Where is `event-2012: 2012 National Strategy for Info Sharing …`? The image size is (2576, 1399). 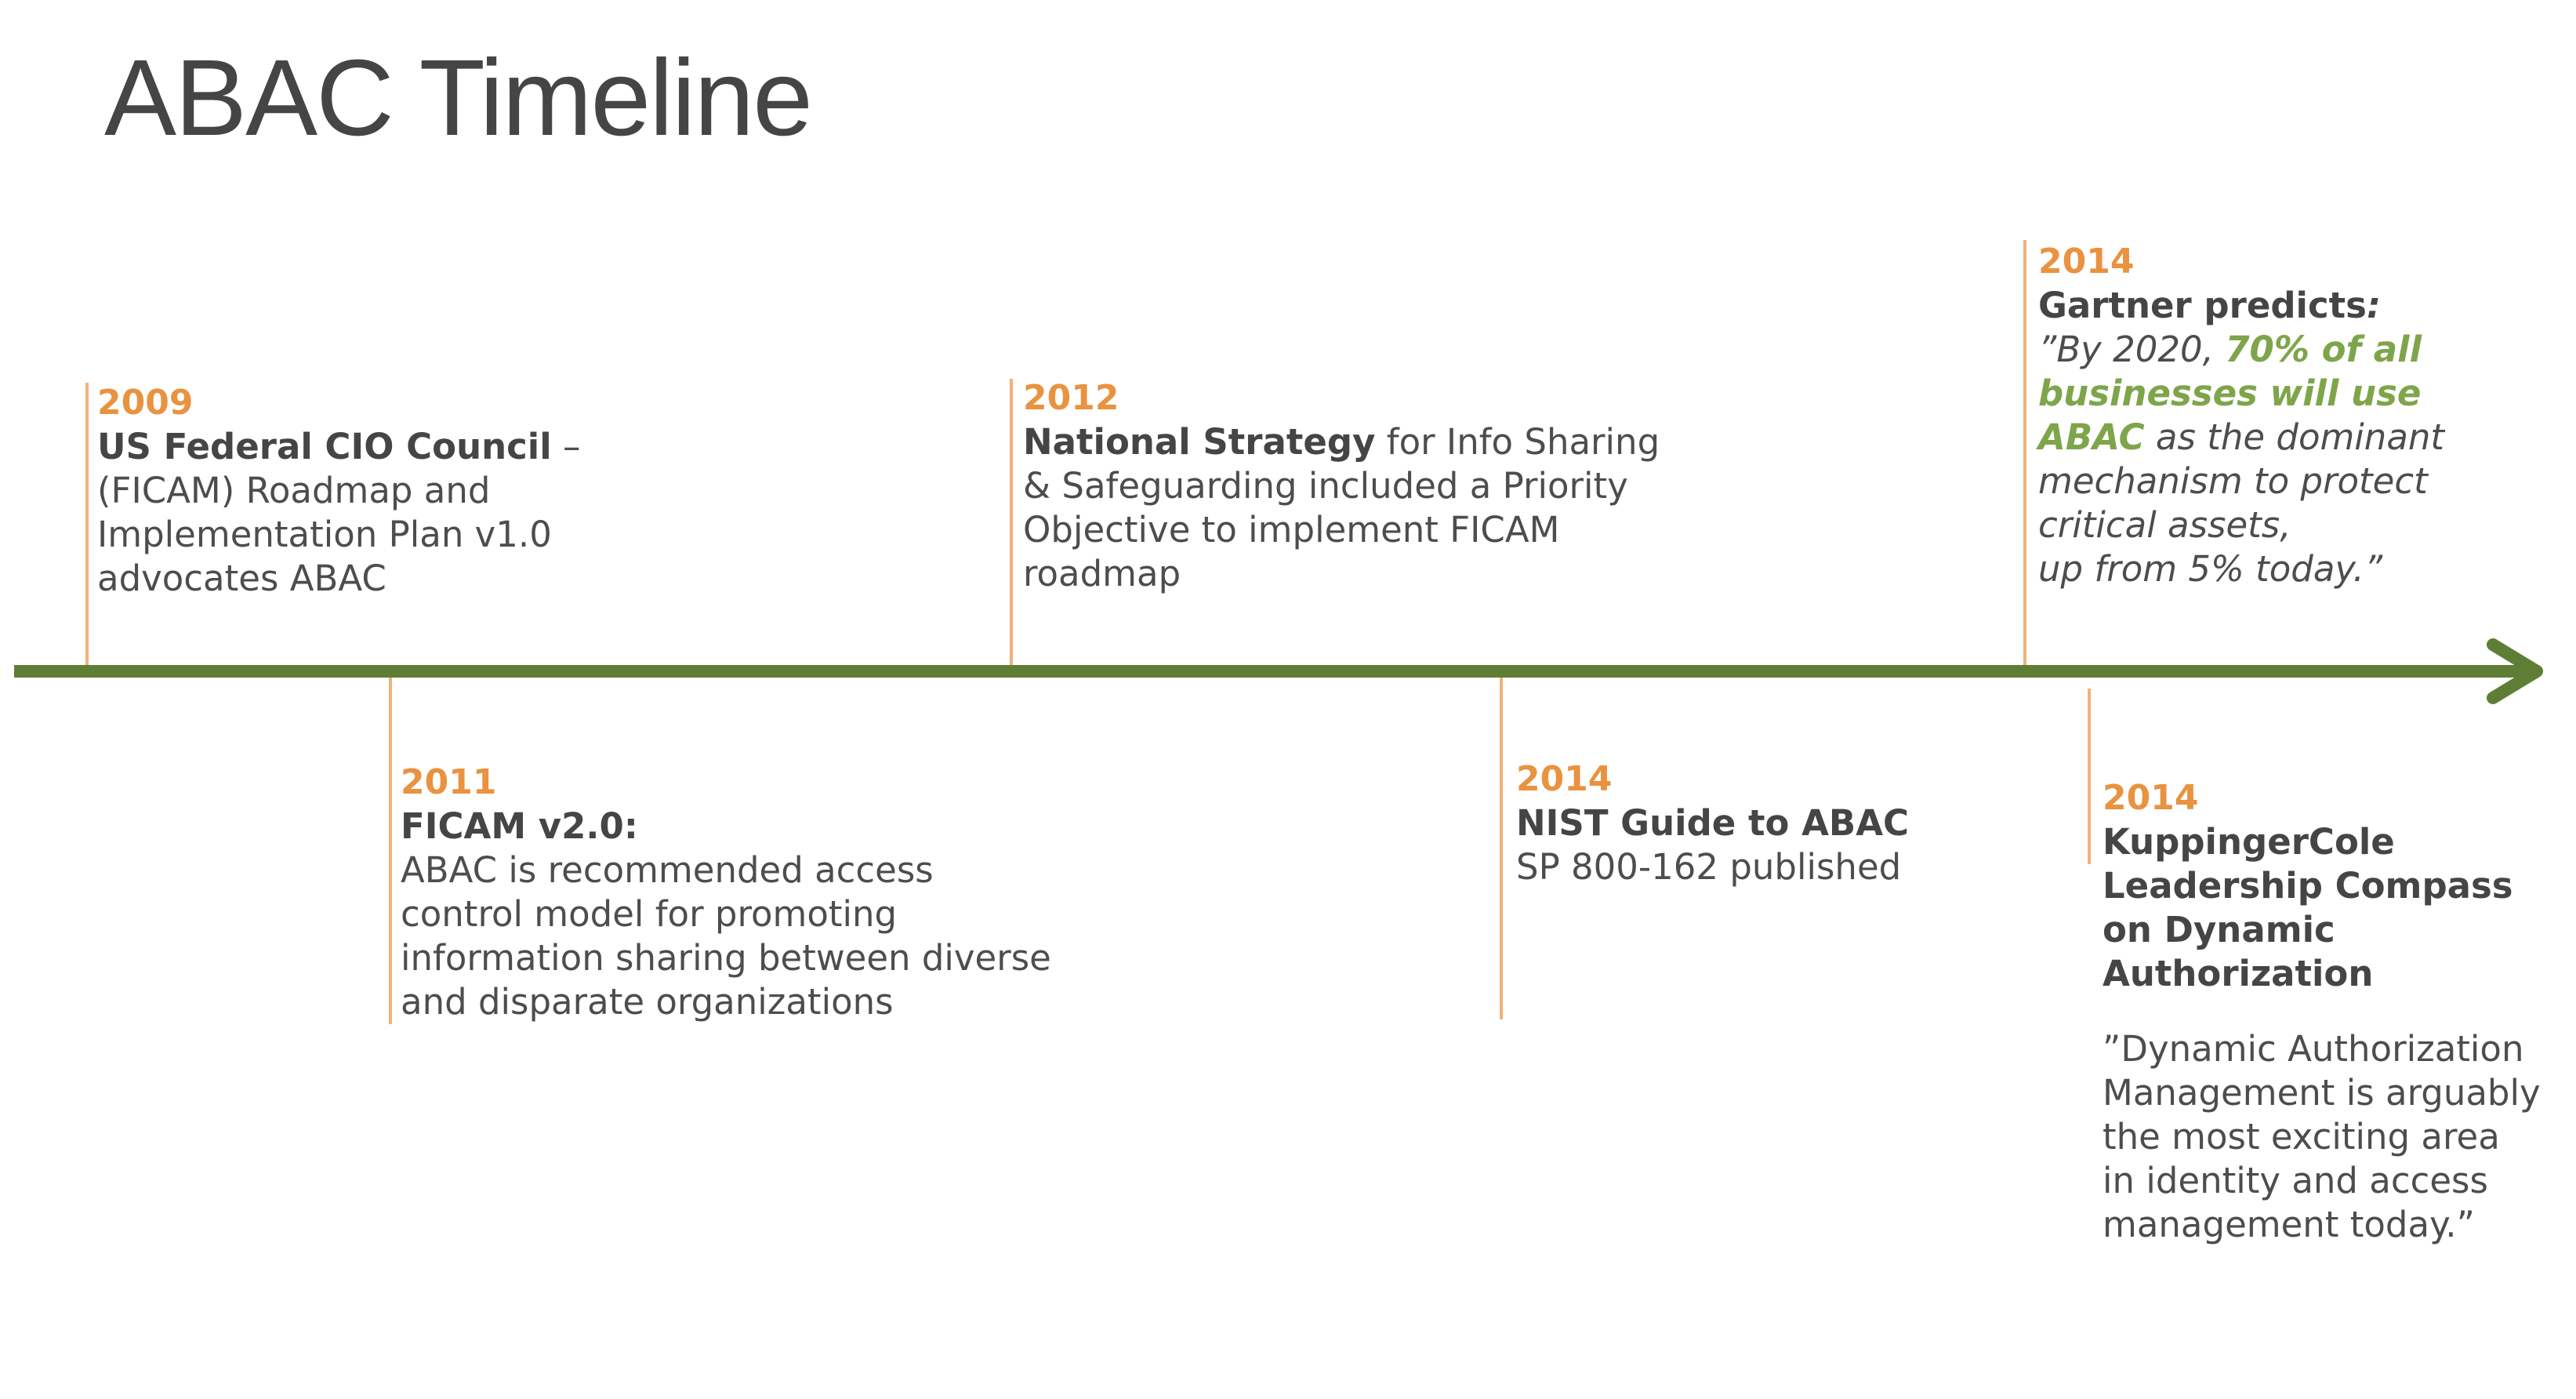
event-2012: 2012 National Strategy for Info Sharing … is located at coordinates (1342, 486).